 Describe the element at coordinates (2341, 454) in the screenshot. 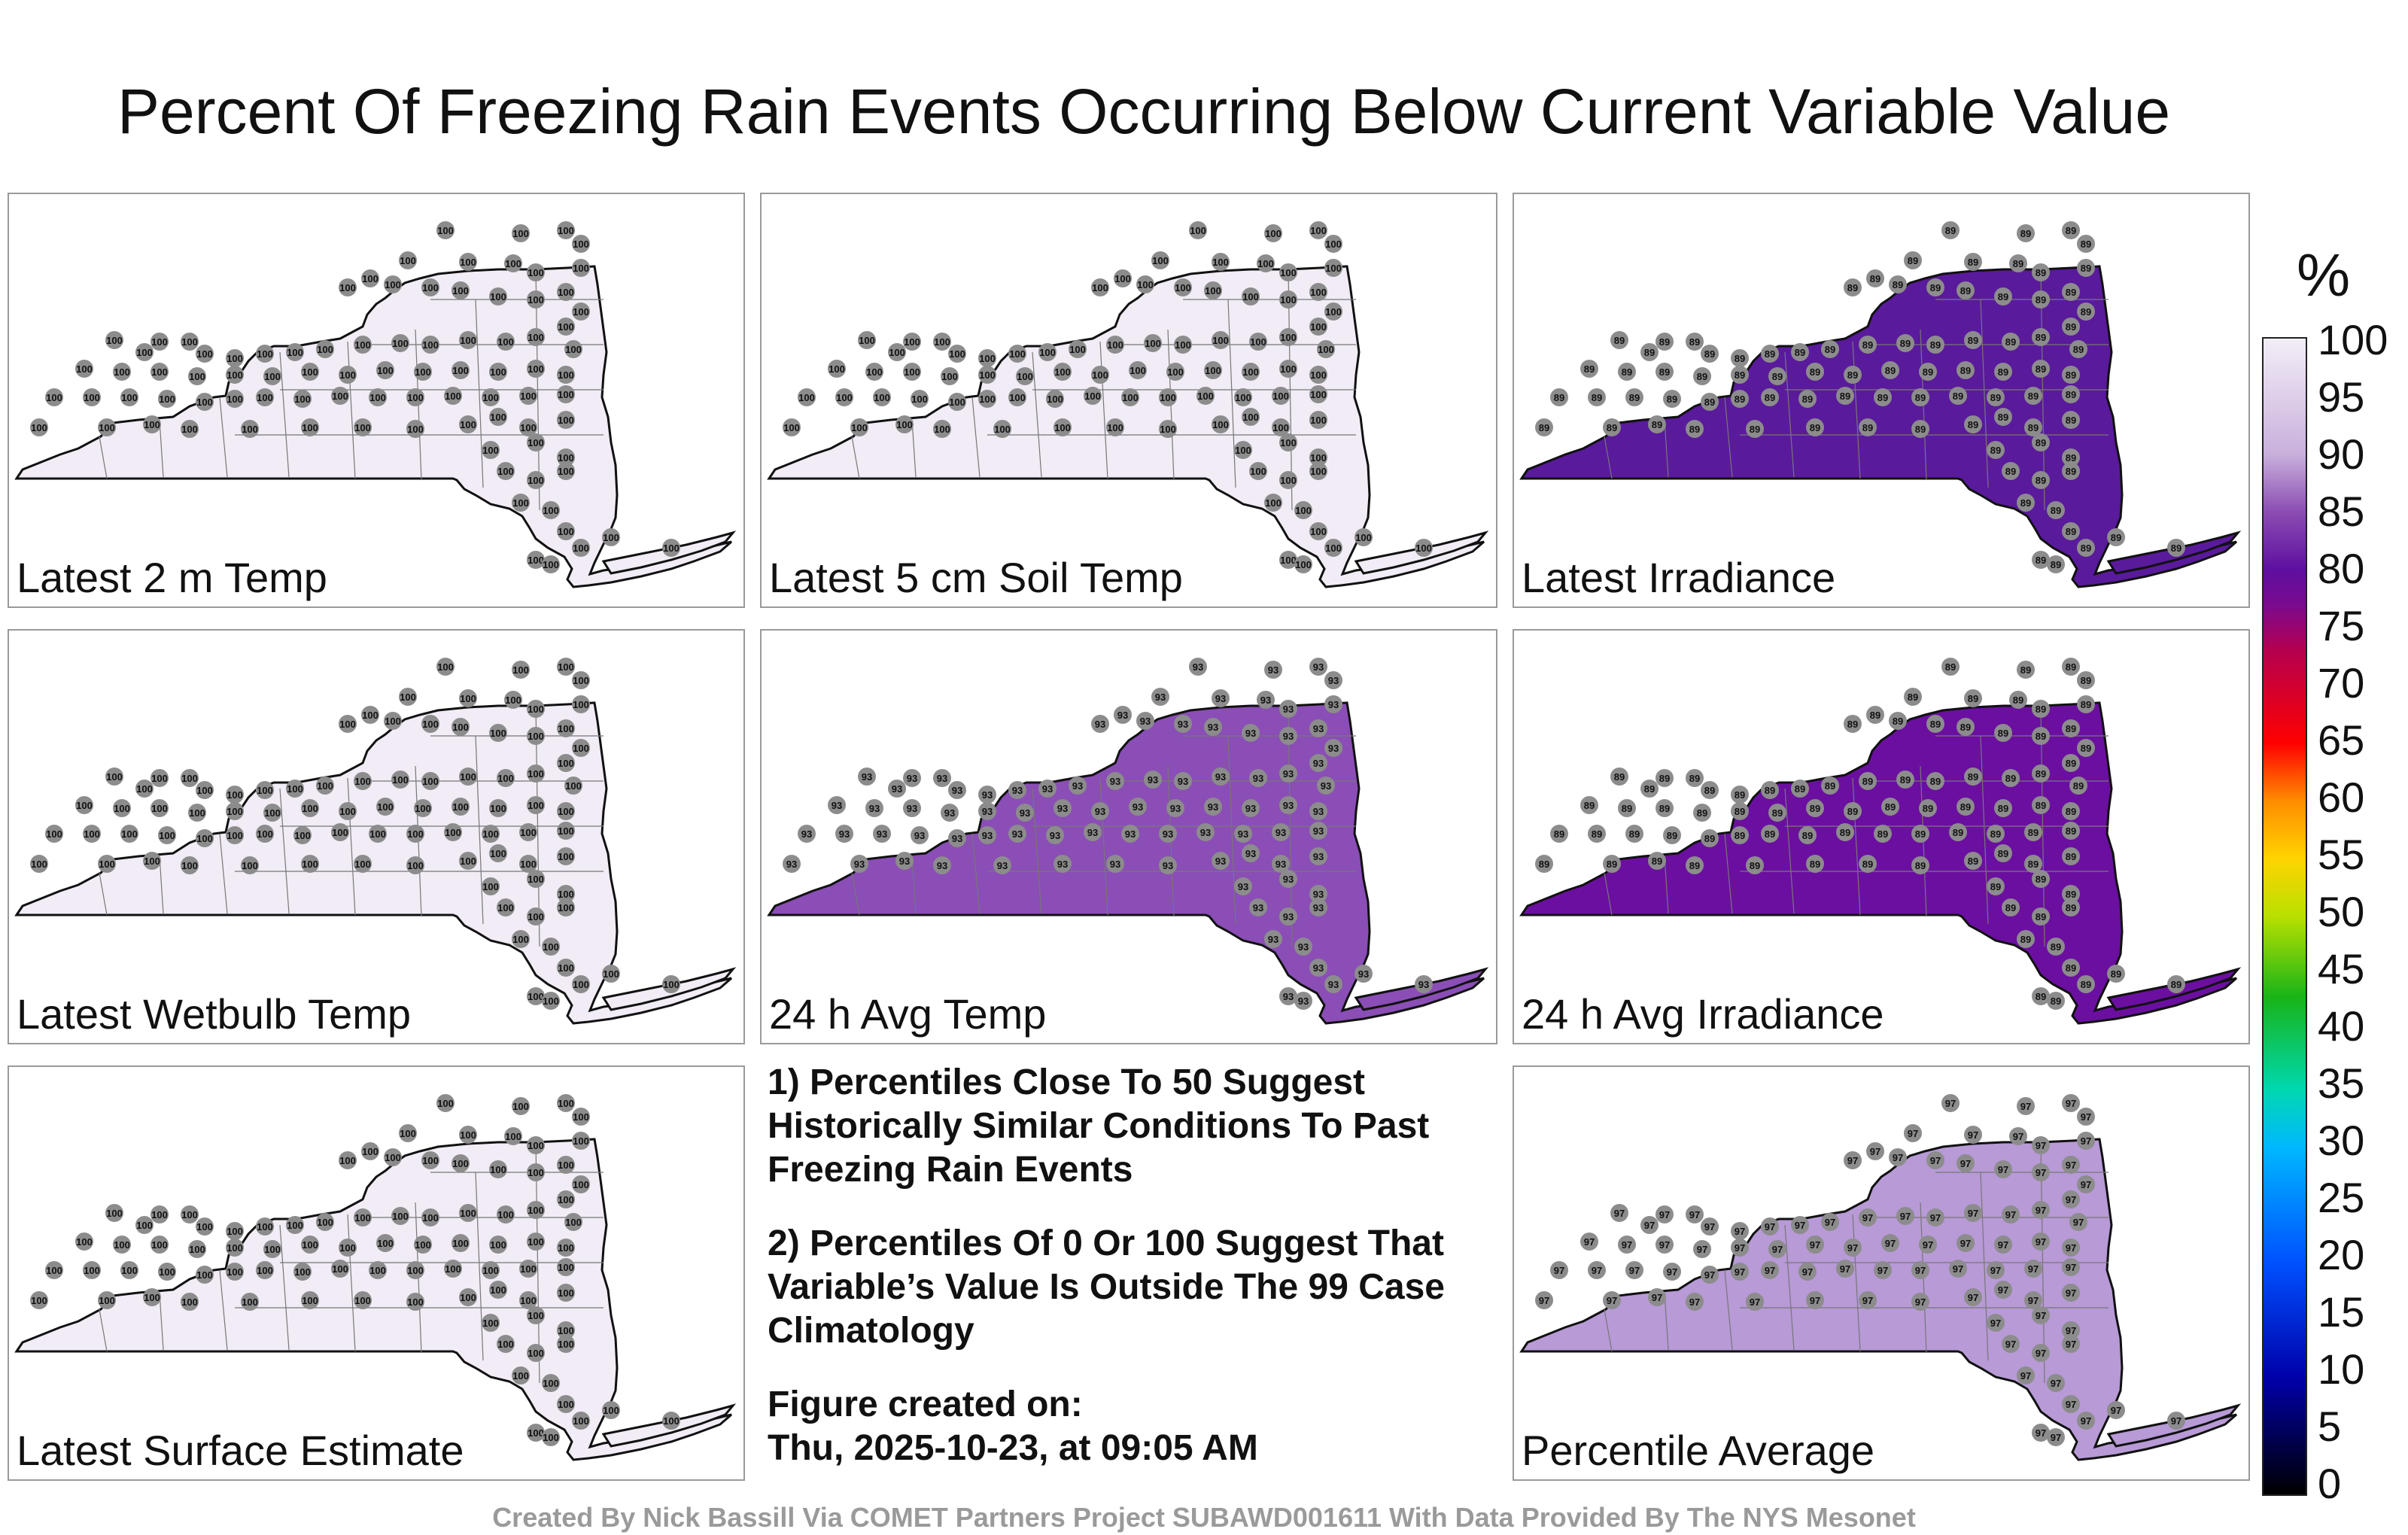

I see `colorbar-tick: 90` at that location.